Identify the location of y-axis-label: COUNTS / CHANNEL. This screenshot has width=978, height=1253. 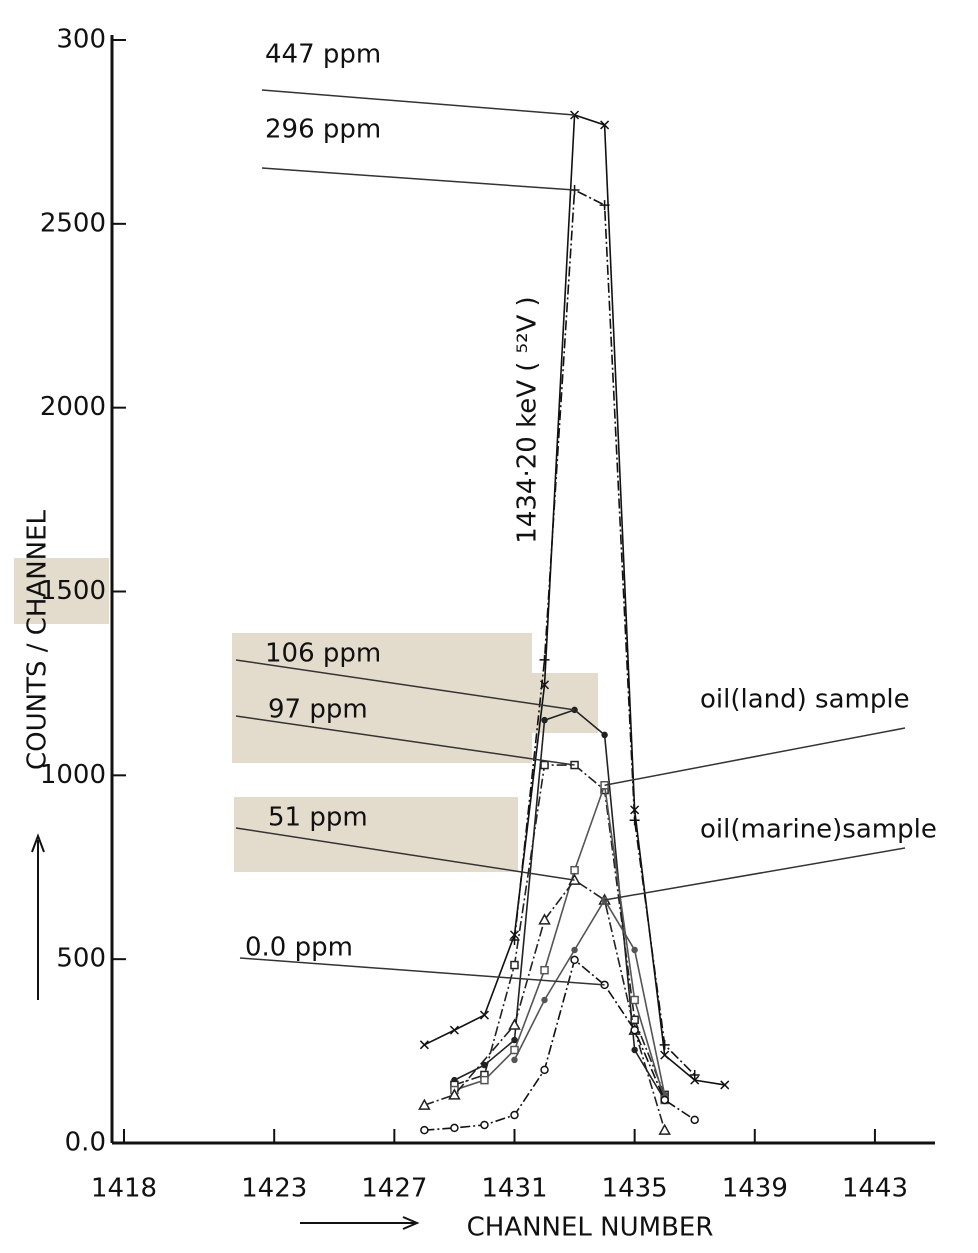
(38, 639).